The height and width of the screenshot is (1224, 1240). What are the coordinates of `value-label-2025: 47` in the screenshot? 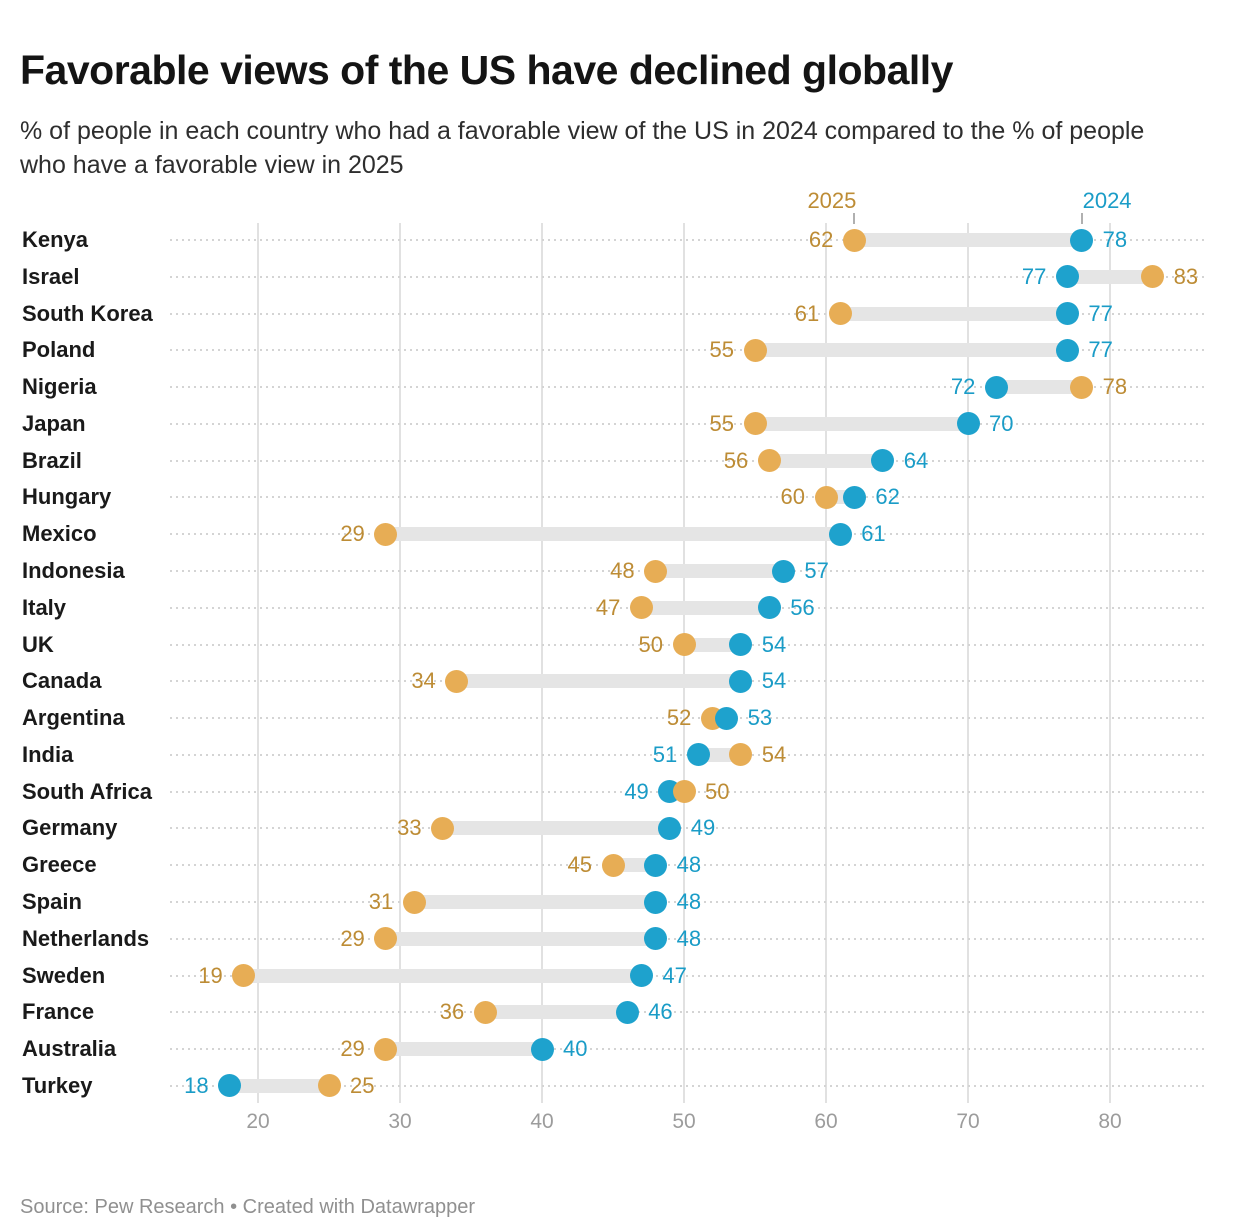 It's located at (608, 607).